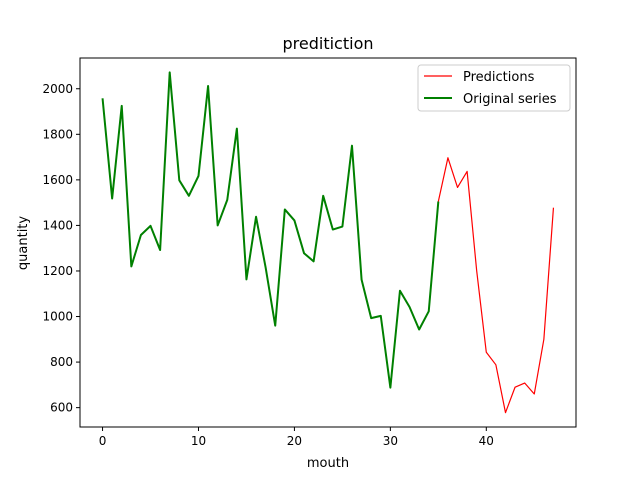  I want to click on y-tick-label: 2000, so click(57, 89).